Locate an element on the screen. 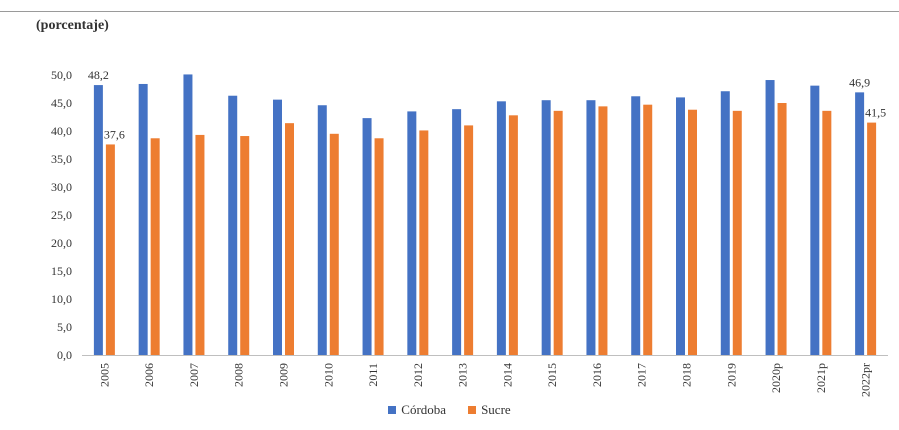 The image size is (899, 430). x-tick-label: 2013 is located at coordinates (463, 375).